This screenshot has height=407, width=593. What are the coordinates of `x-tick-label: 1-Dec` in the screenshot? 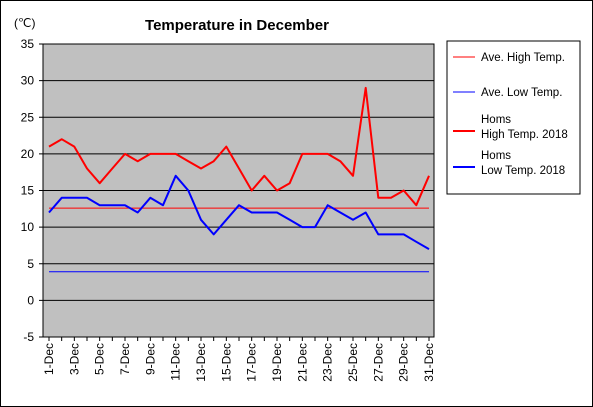 It's located at (49, 359).